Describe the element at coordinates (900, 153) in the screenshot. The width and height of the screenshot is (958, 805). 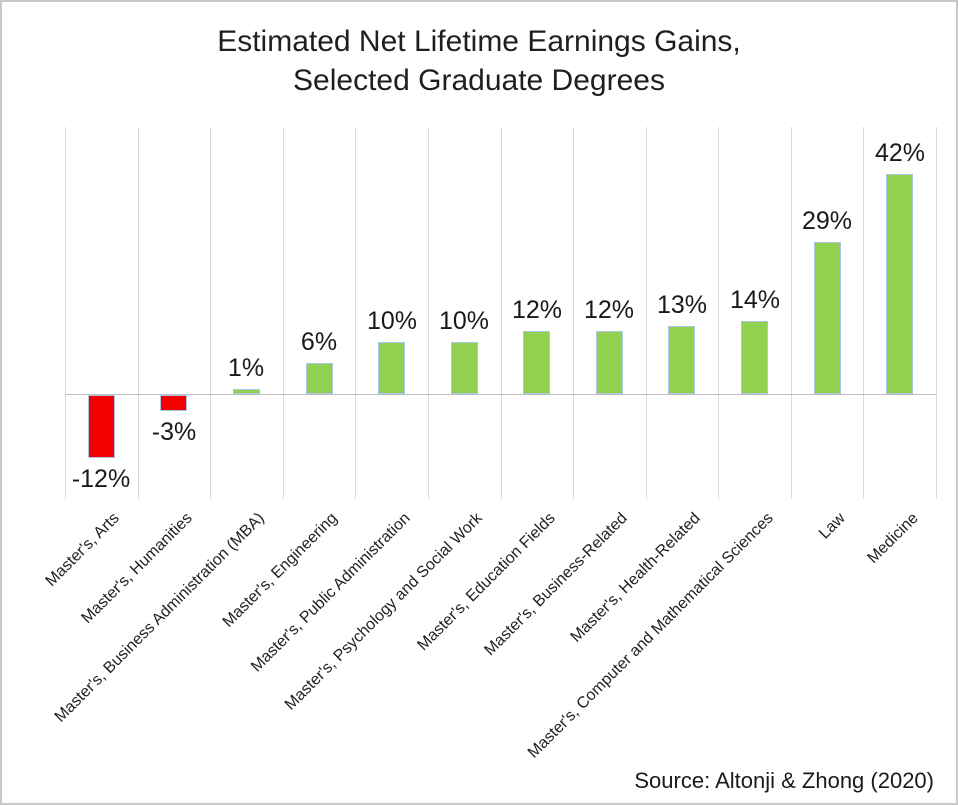
I see `data-label: 42%` at that location.